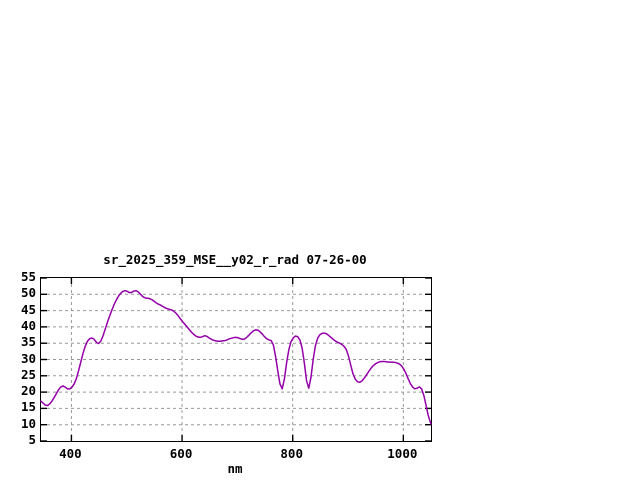 The image size is (640, 480). I want to click on y-axis-tick-label: 25, so click(28, 374).